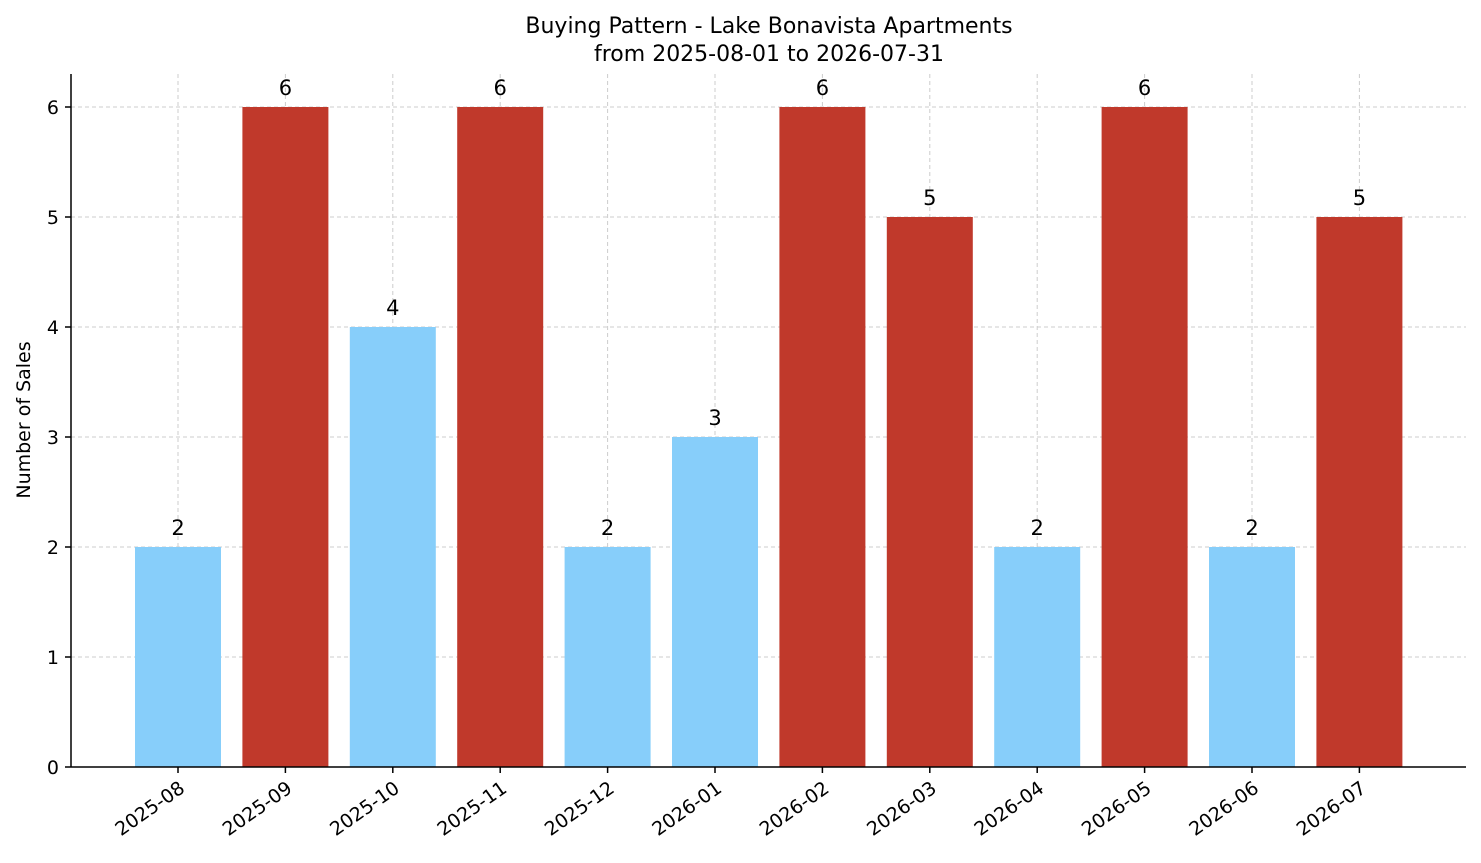 The image size is (1481, 863). Describe the element at coordinates (53, 548) in the screenshot. I see `y-tick-label: 2` at that location.